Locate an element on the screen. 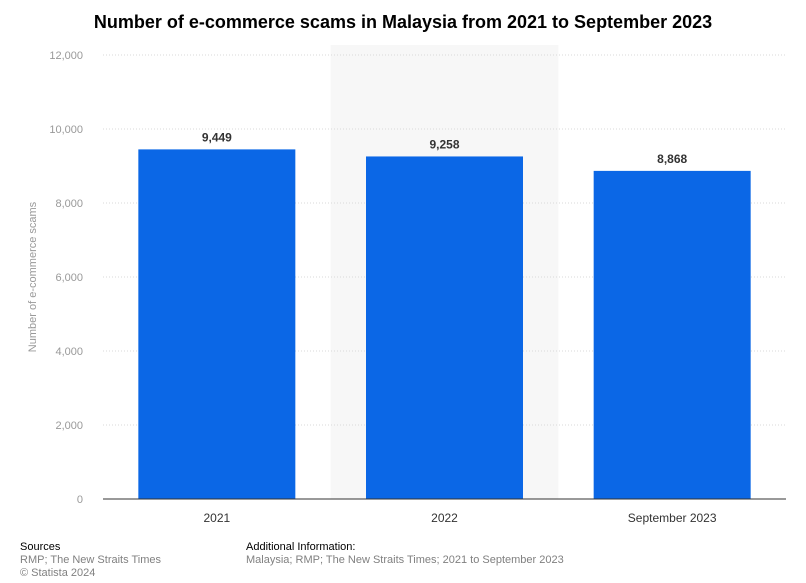 This screenshot has width=806, height=583. y-axis-ticks: 0 2,000 4,000 6,000 8,000 10,000 12,000 is located at coordinates (66, 278).